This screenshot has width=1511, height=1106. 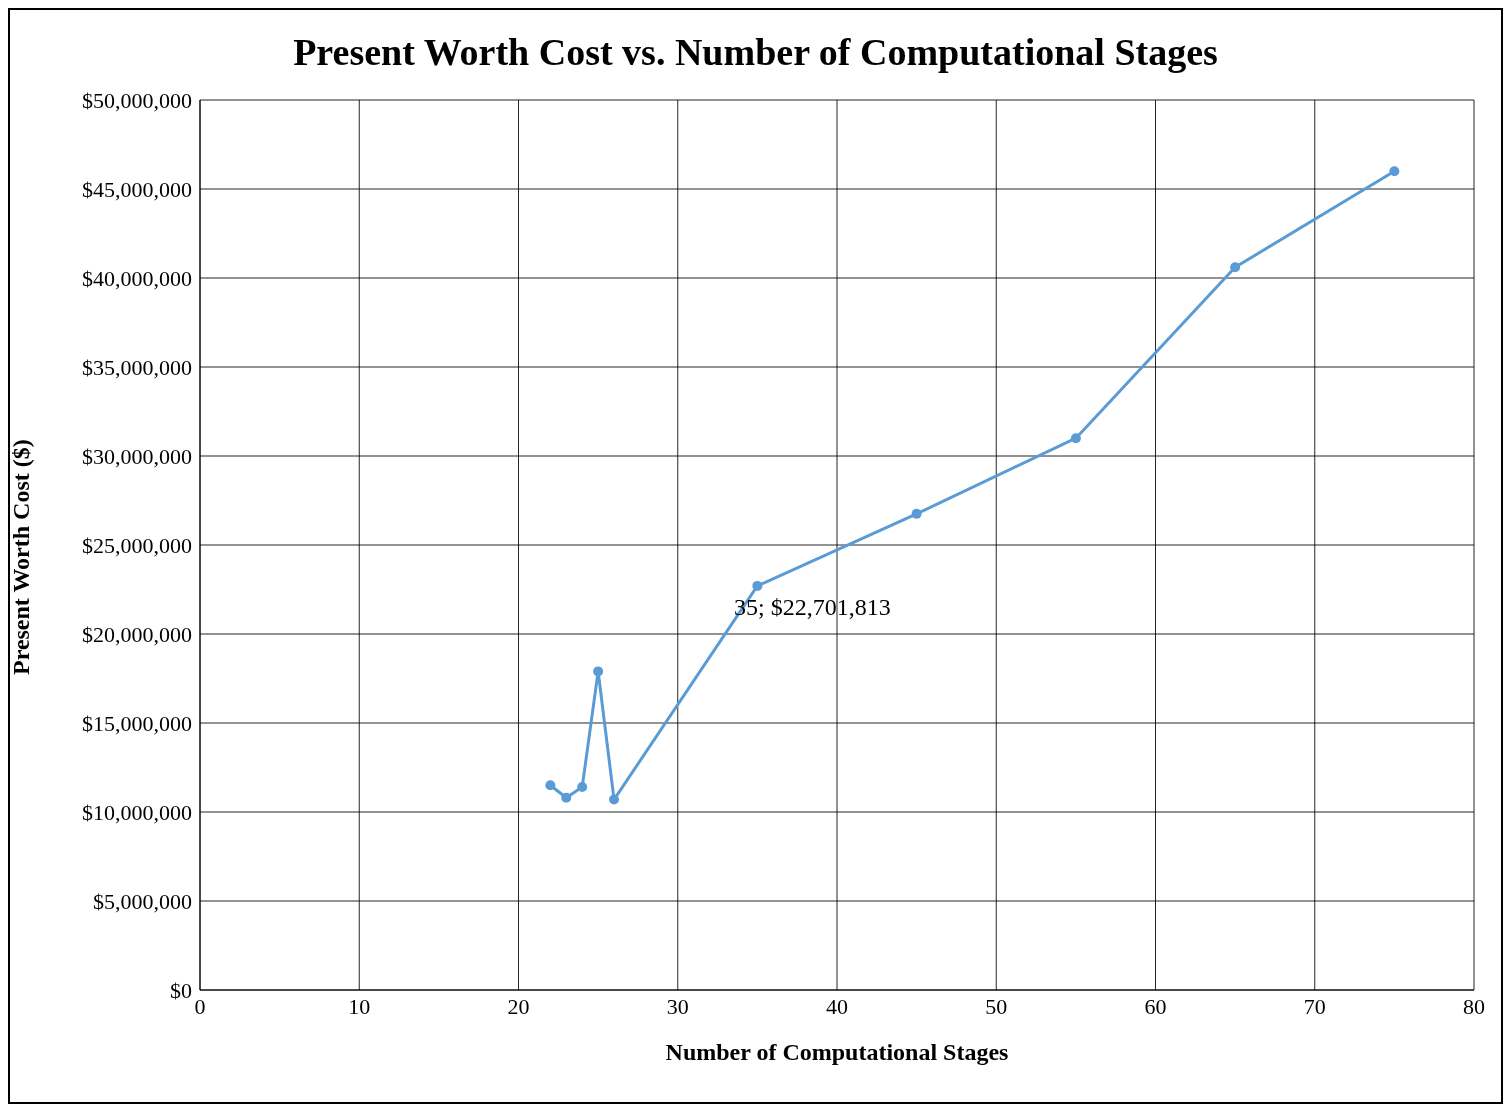 I want to click on chart-title: Present Worth Cost vs. Number of Computational Stages, so click(x=755, y=52).